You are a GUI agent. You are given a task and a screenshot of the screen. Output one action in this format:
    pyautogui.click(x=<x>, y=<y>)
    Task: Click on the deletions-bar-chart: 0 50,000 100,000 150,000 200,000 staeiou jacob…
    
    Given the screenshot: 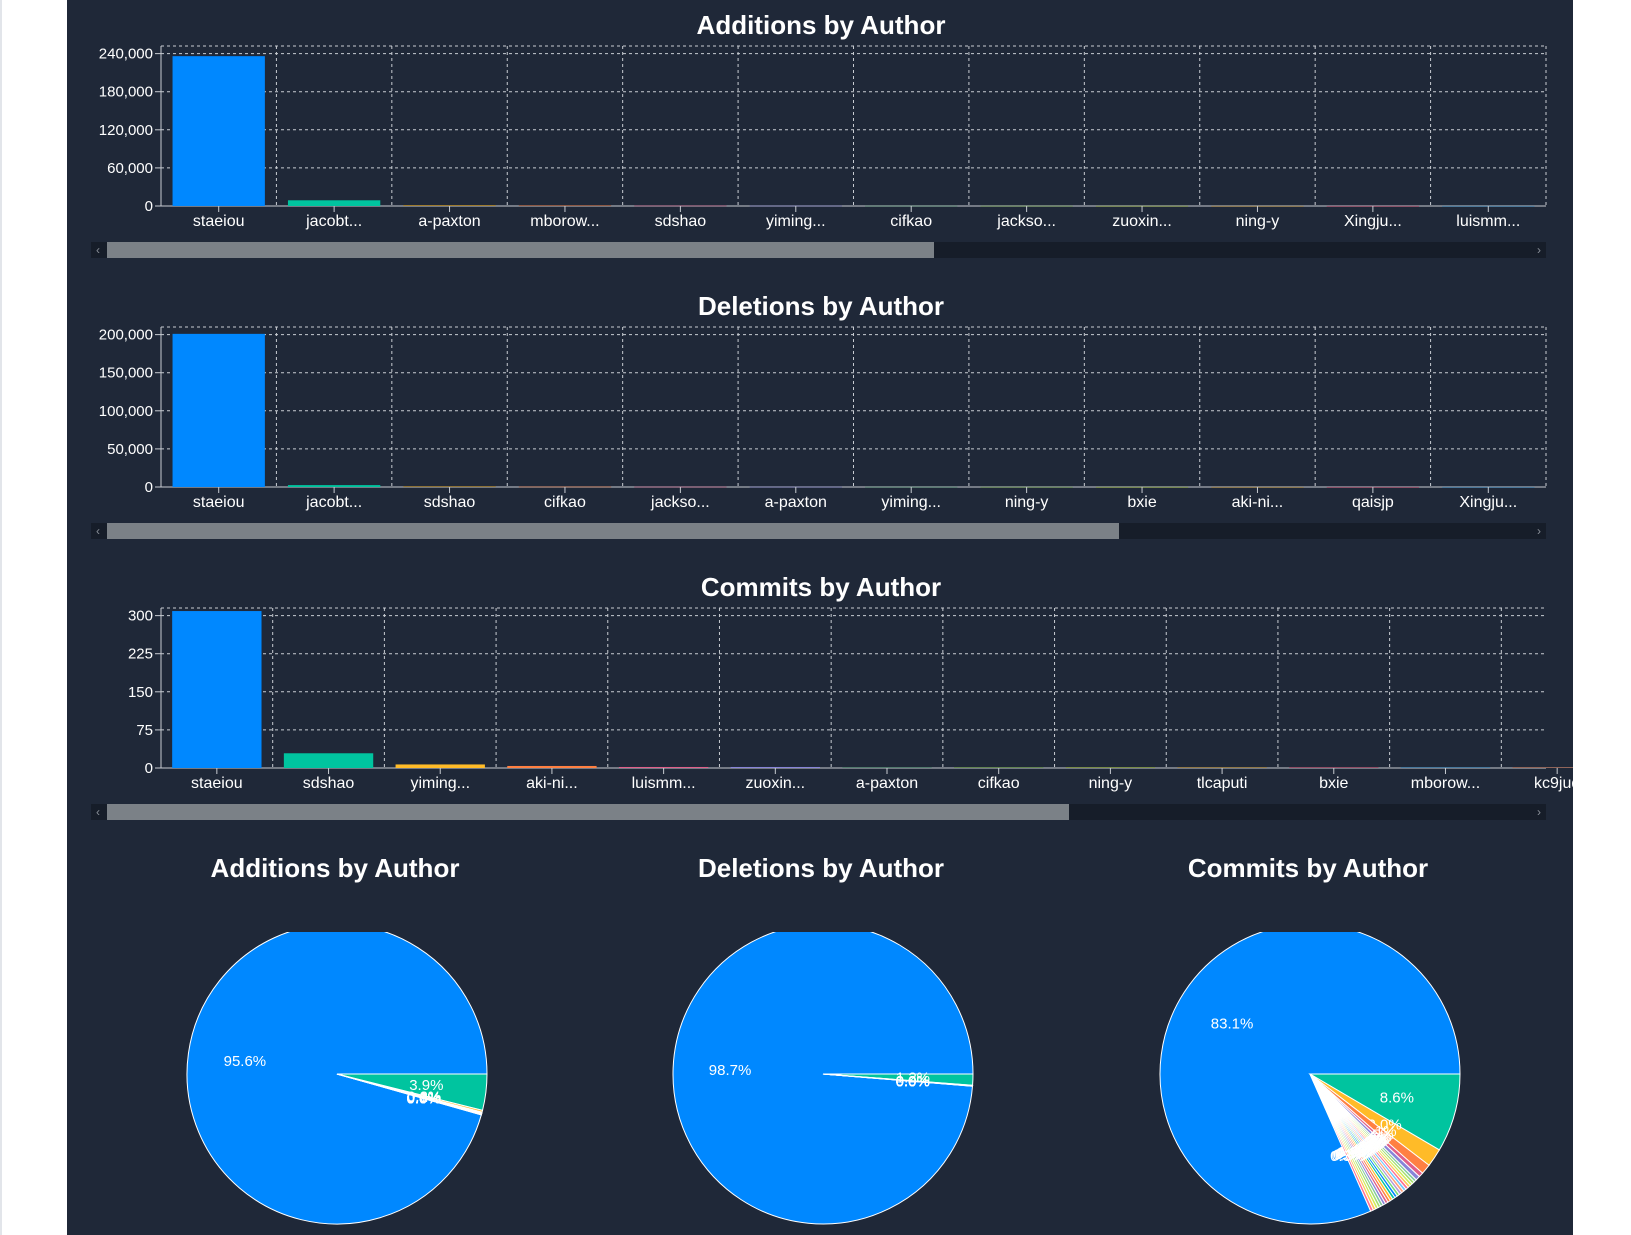 What is the action you would take?
    pyautogui.click(x=823, y=418)
    